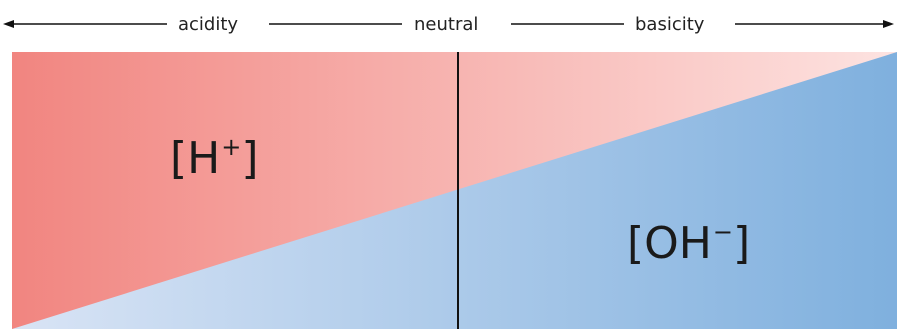 The image size is (897, 329). I want to click on neutral-label: neutral, so click(446, 24).